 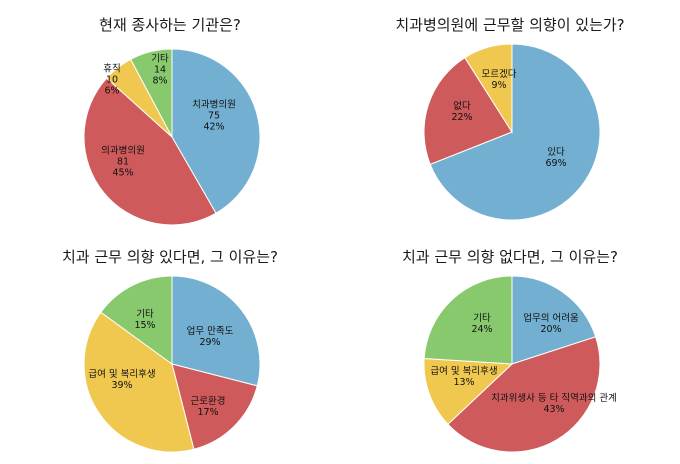 I want to click on slice-label-name: 치과병의원, so click(x=214, y=105).